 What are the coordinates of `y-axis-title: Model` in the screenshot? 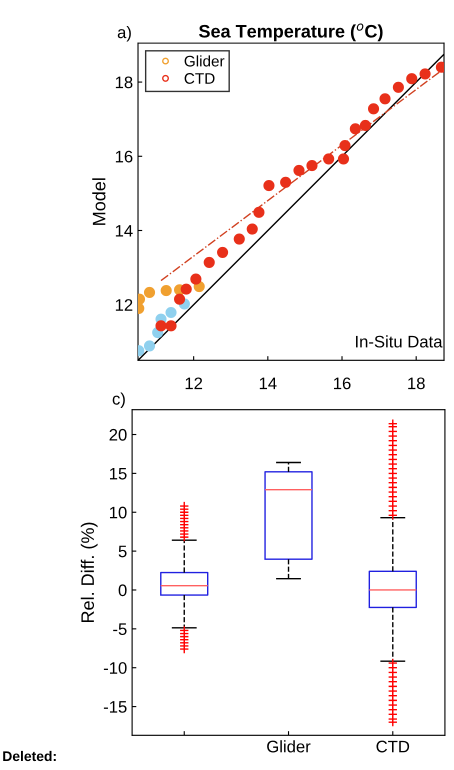 It's located at (99, 201).